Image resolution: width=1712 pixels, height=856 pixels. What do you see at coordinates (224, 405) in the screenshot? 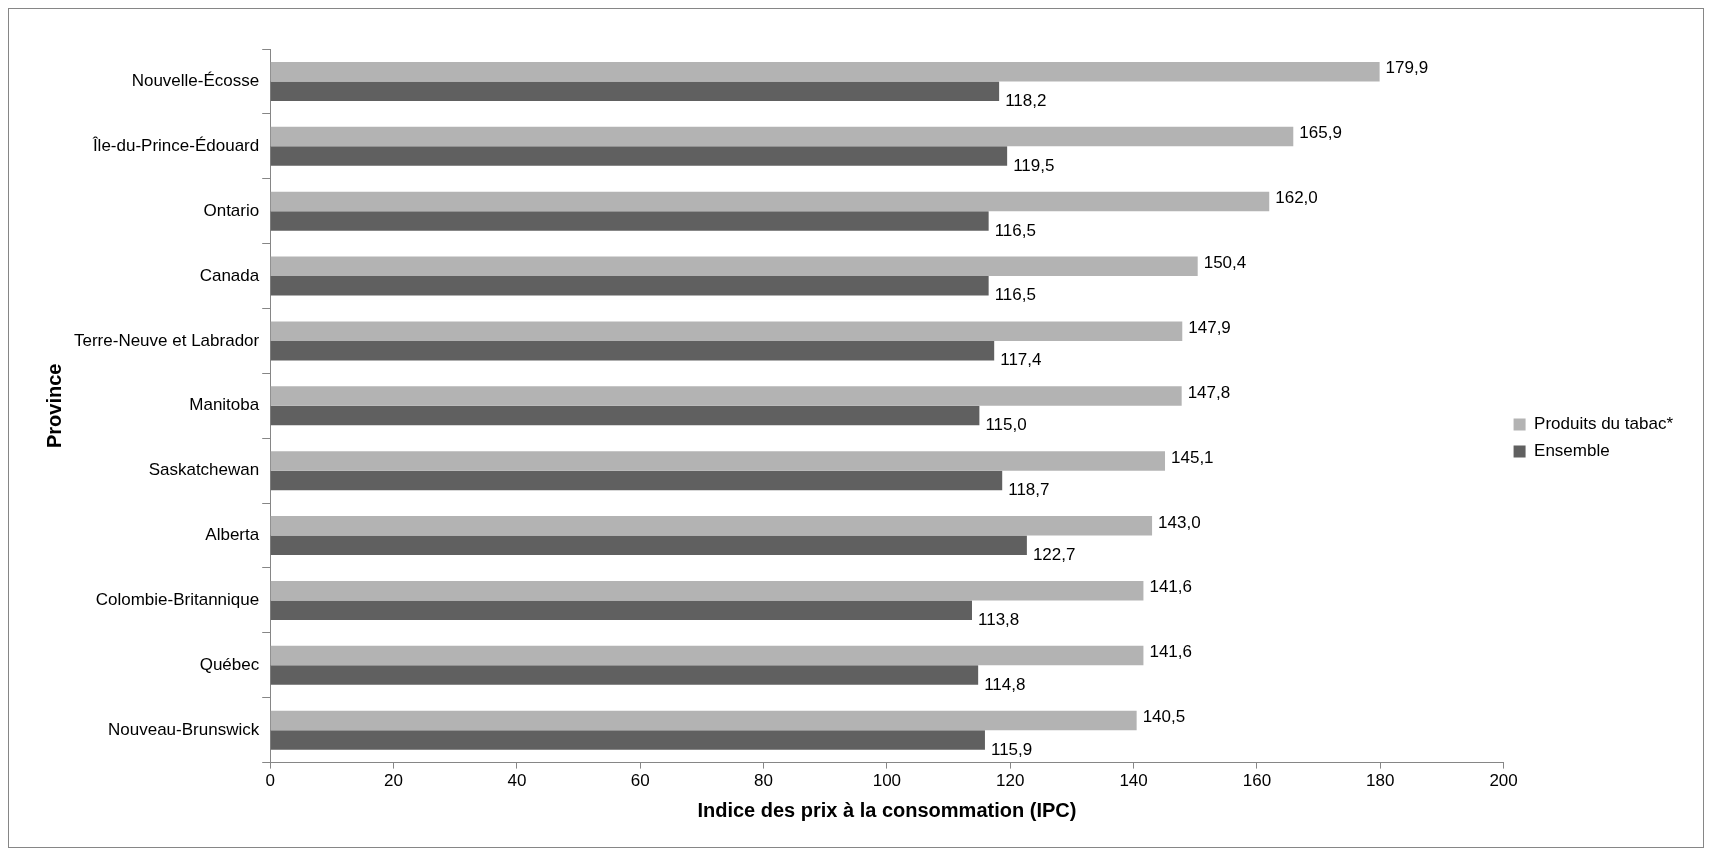
I see `y-tick-label: Manitoba` at bounding box center [224, 405].